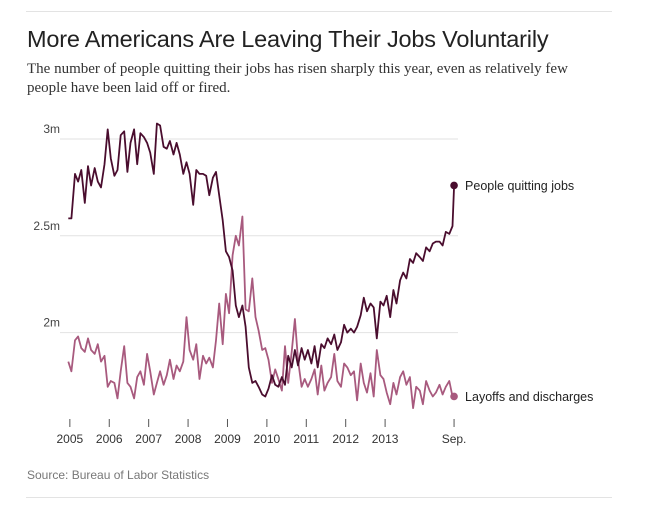 The width and height of the screenshot is (645, 509). Describe the element at coordinates (454, 185) in the screenshot. I see `quits-end-point` at that location.